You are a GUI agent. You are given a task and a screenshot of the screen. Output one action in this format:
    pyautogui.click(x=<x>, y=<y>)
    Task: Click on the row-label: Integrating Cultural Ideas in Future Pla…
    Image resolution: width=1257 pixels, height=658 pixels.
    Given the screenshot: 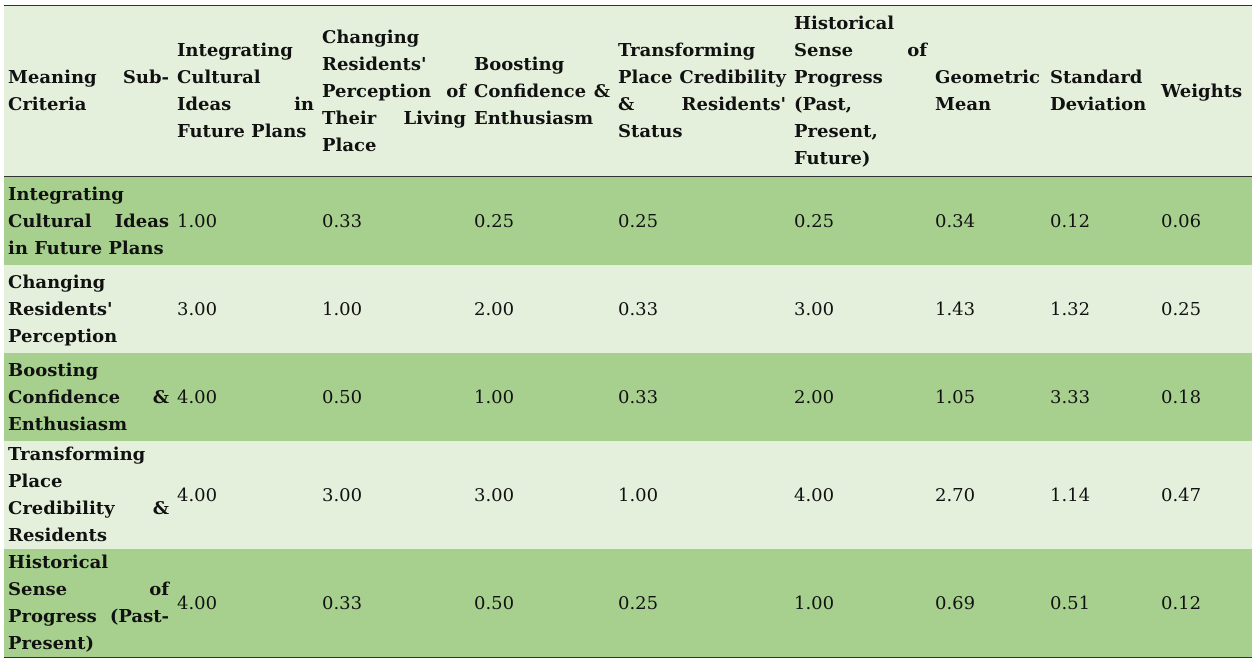 What is the action you would take?
    pyautogui.click(x=88, y=220)
    